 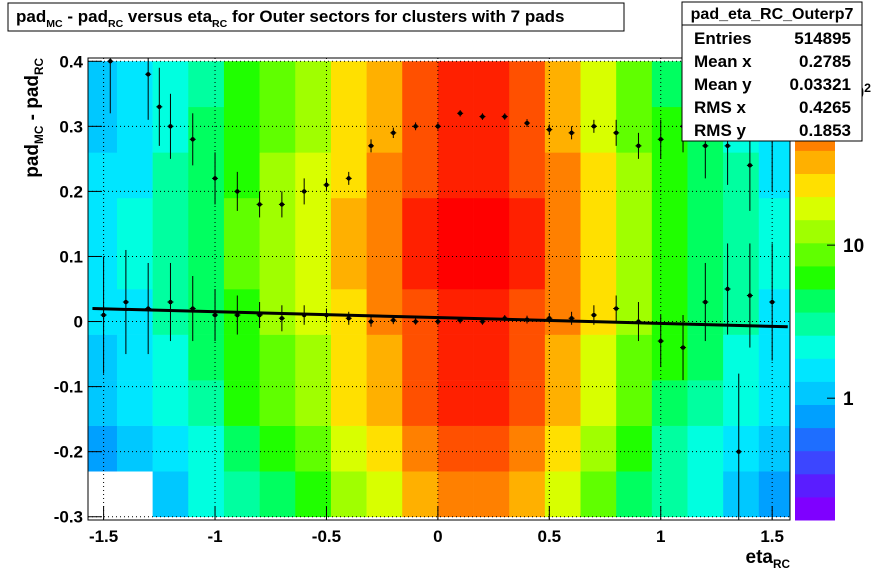 What do you see at coordinates (720, 107) in the screenshot?
I see `stats-label: RMS x` at bounding box center [720, 107].